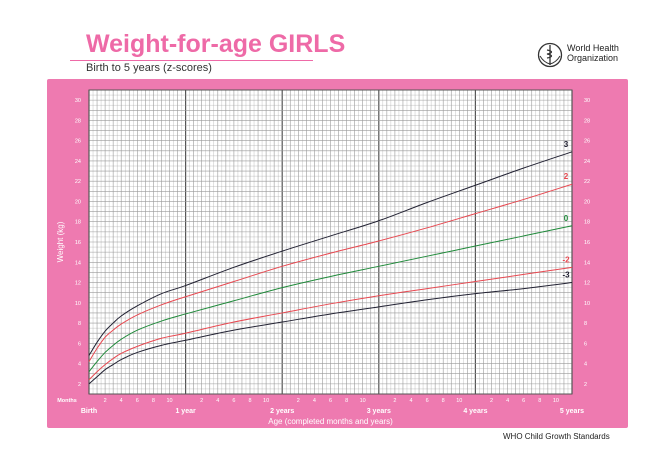  What do you see at coordinates (587, 263) in the screenshot?
I see `y-tick-label-right: 14` at bounding box center [587, 263].